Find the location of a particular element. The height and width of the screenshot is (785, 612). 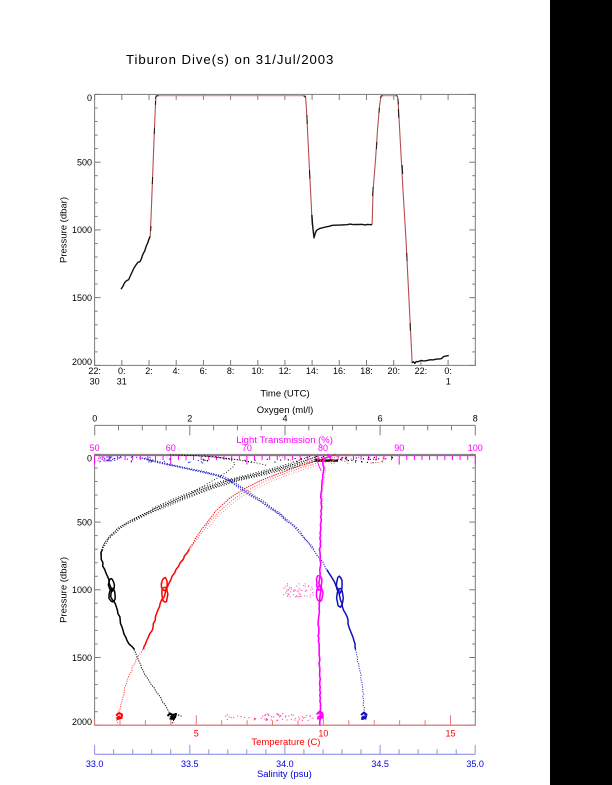

svg-text: 34.5 is located at coordinates (380, 764).